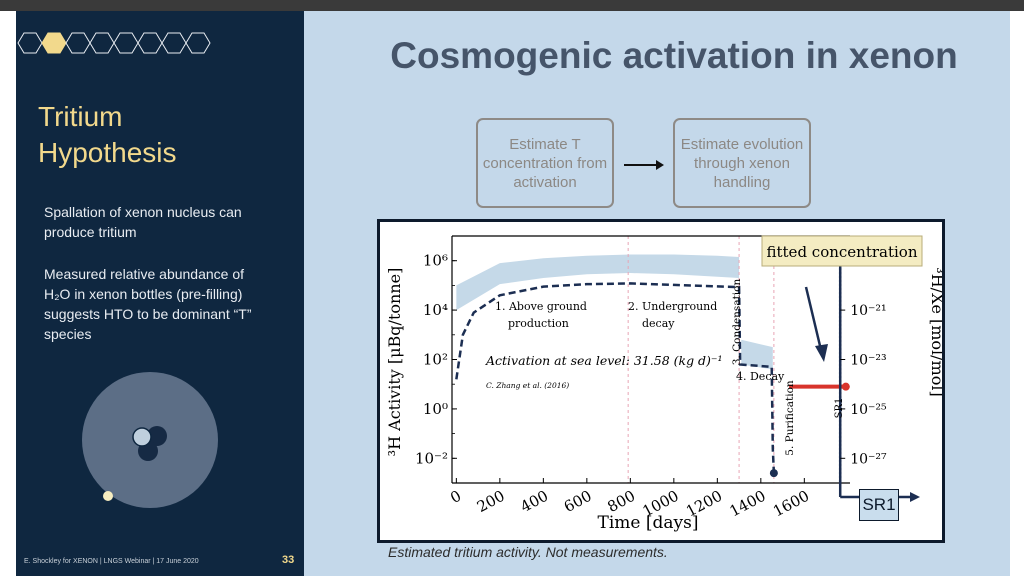 Image resolution: width=1024 pixels, height=576 pixels. I want to click on annotation-sr1: SR1, so click(839, 408).